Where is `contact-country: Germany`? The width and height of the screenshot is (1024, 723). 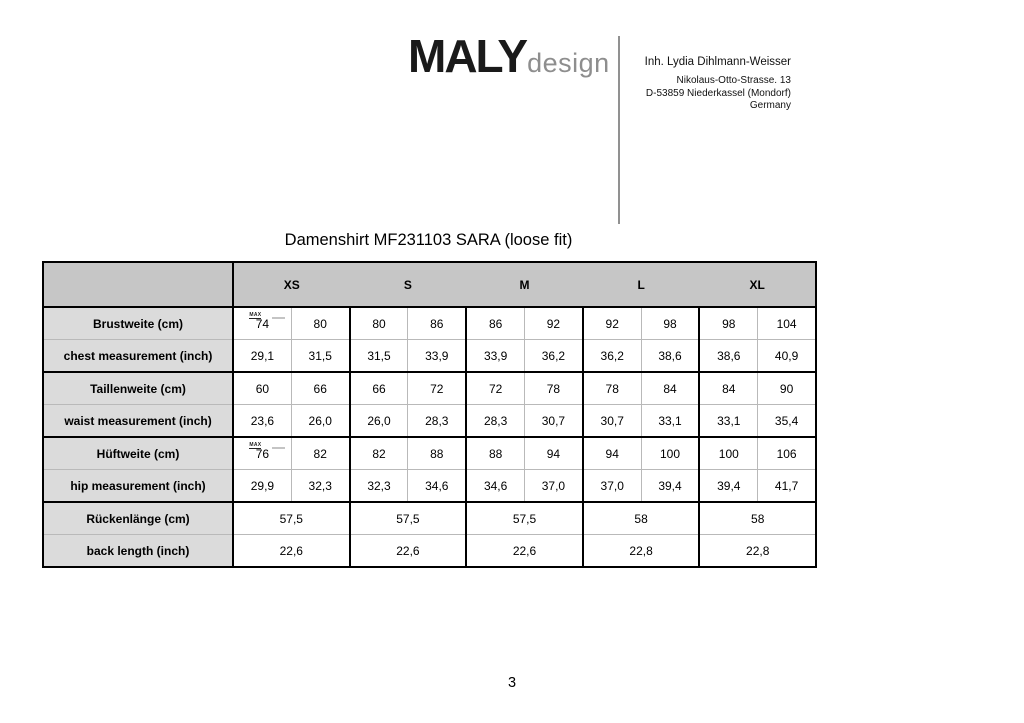
contact-country: Germany is located at coordinates (770, 105).